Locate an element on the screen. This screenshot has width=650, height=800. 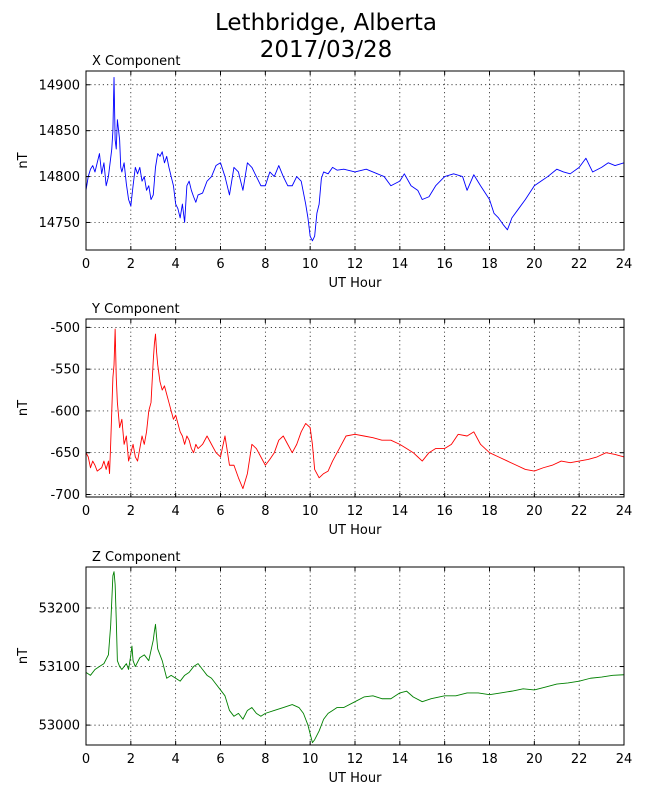
y-tick-label: 53100 is located at coordinates (59, 667).